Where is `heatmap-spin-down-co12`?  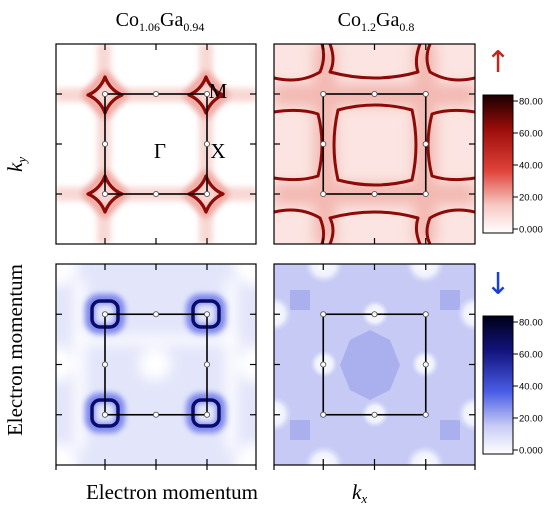 heatmap-spin-down-co12 is located at coordinates (374, 364).